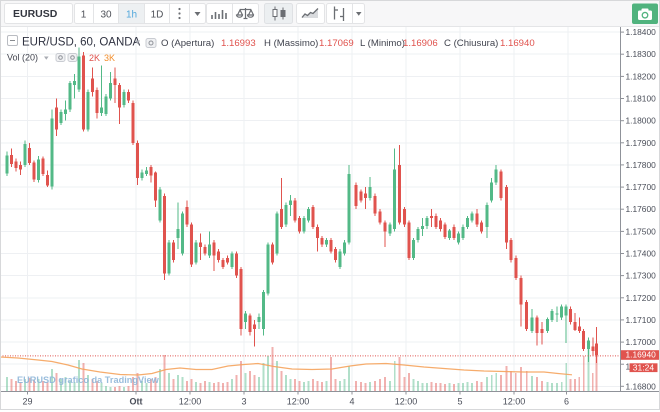 Image resolution: width=660 pixels, height=412 pixels. I want to click on svg-text: 2K, so click(94, 58).